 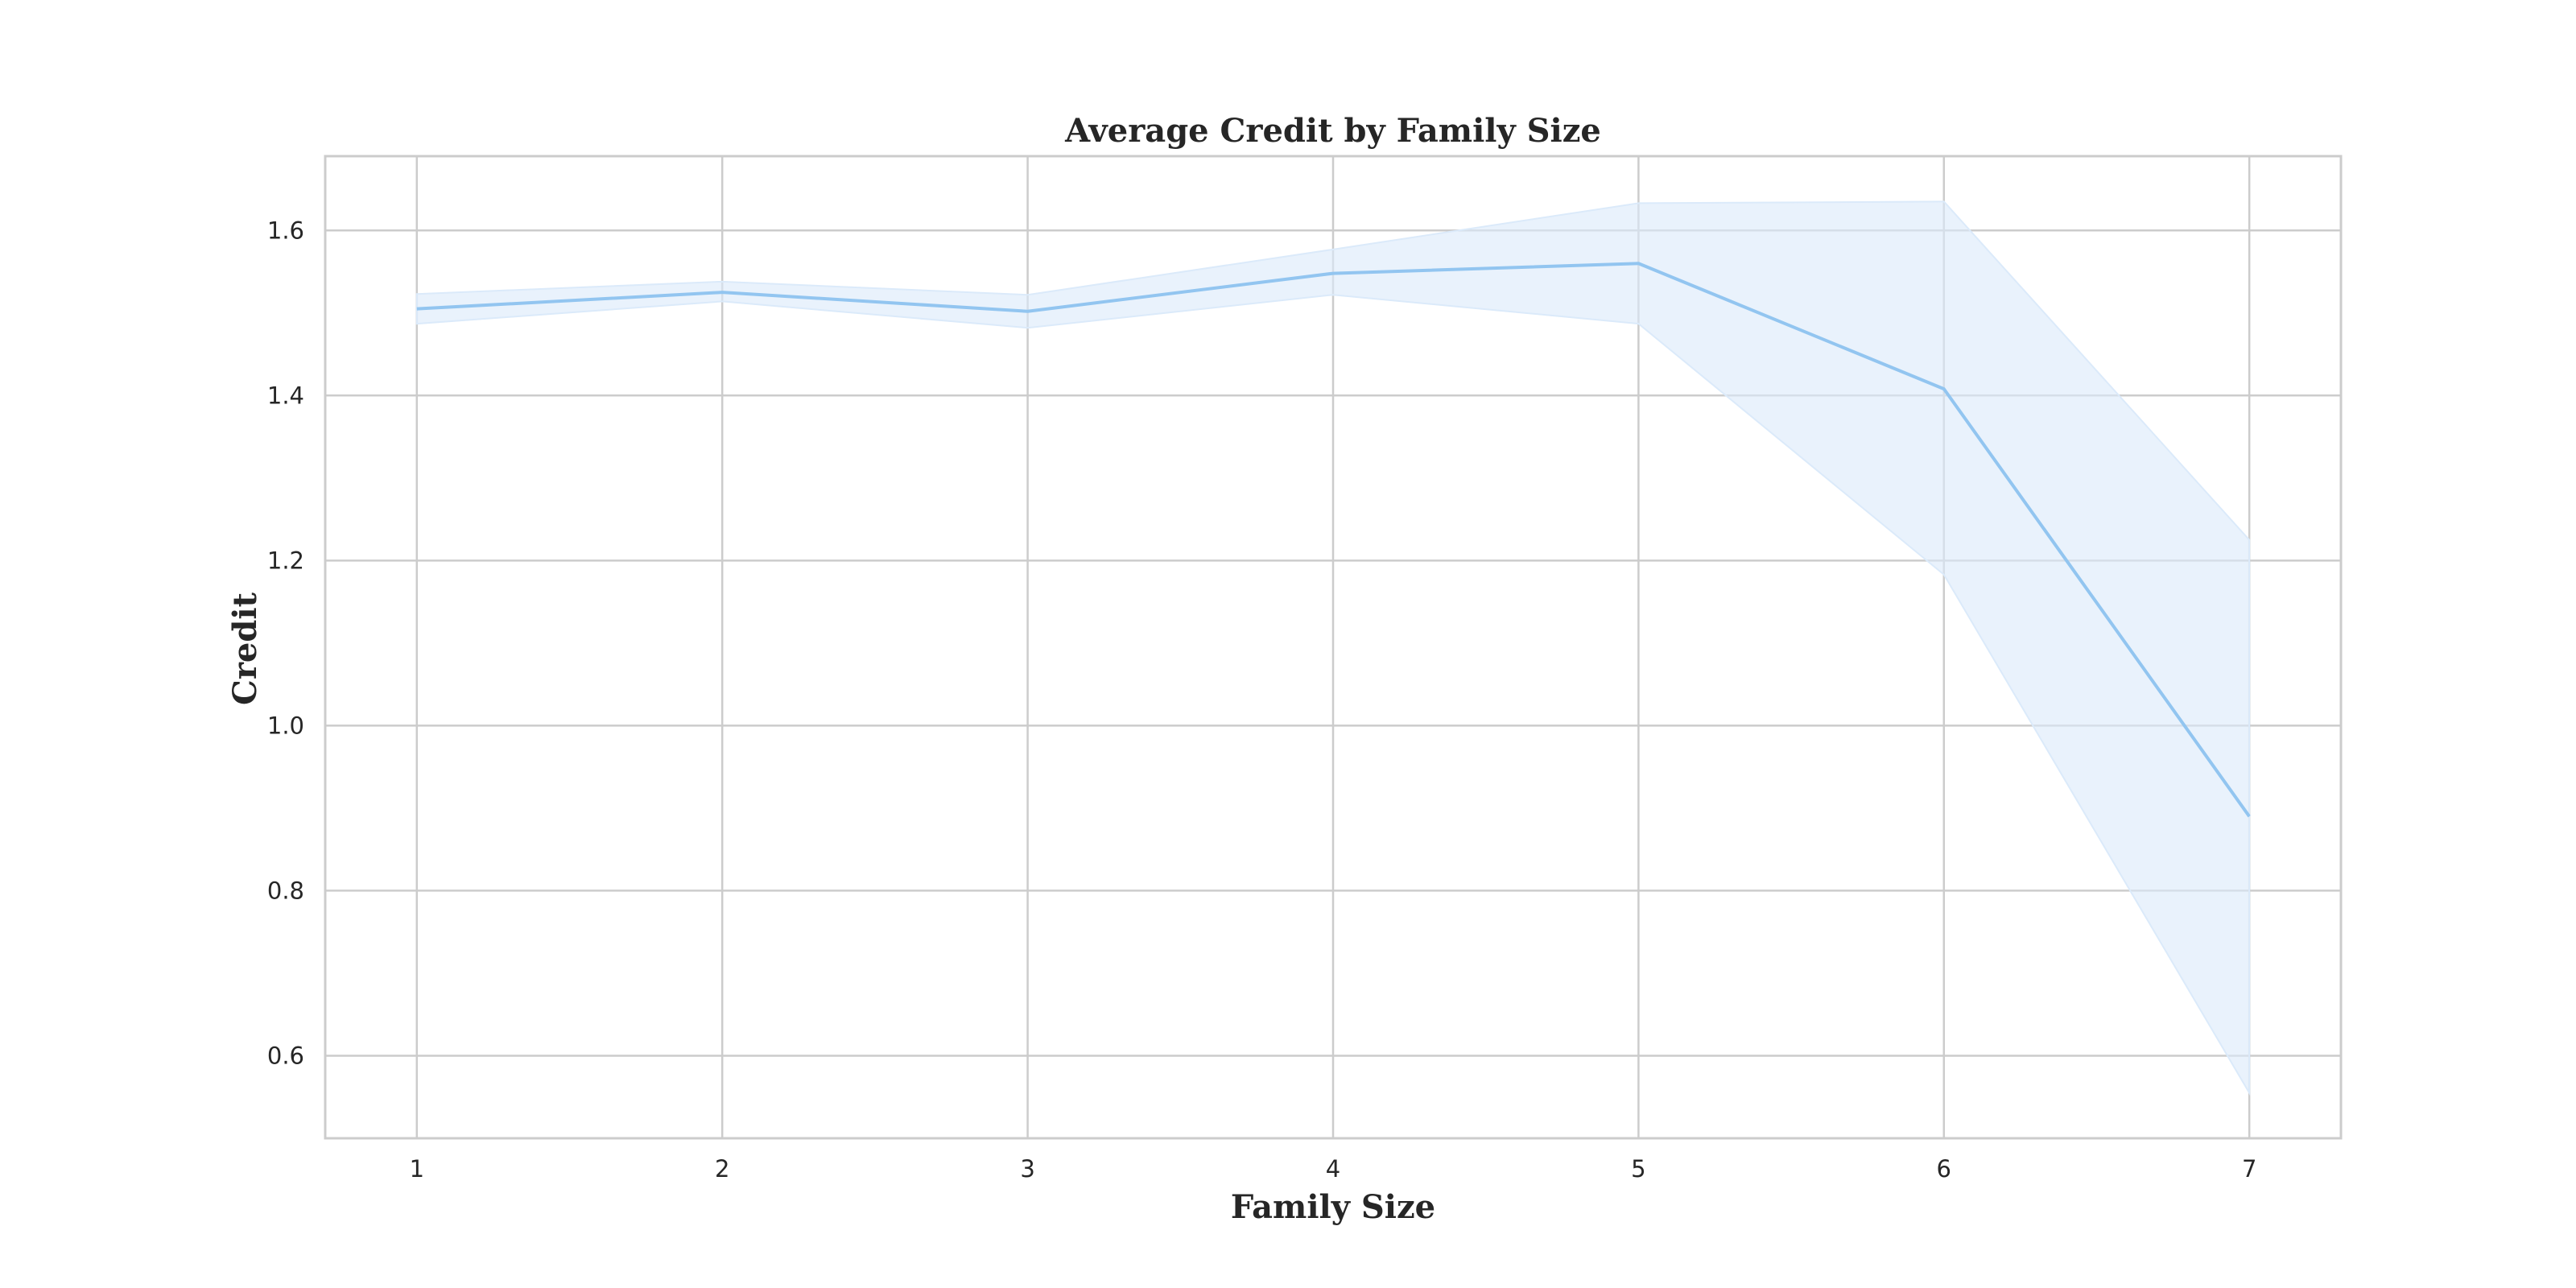 I want to click on y-tick-label: 1.0, so click(x=285, y=725).